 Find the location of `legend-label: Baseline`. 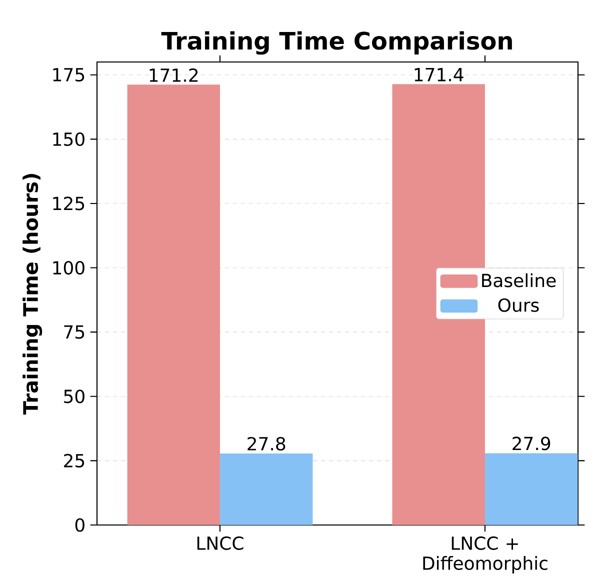

legend-label: Baseline is located at coordinates (519, 280).